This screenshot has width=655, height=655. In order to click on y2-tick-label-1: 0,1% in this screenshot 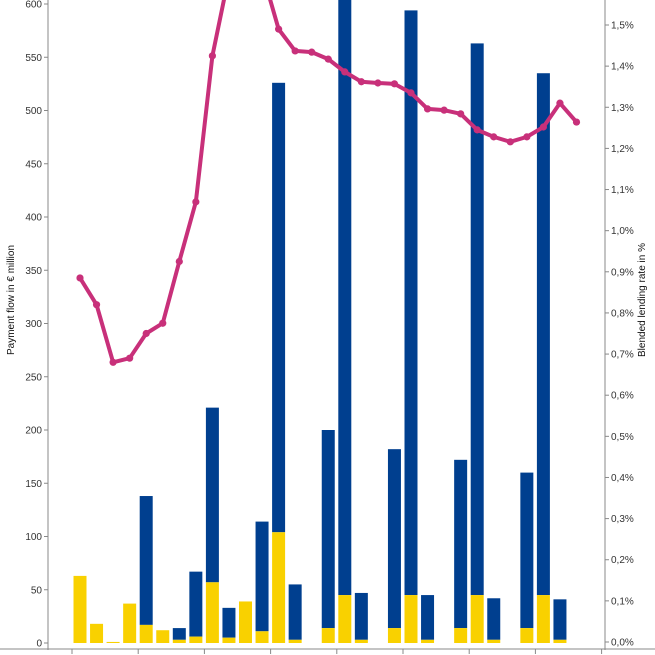, I will do `click(622, 601)`.